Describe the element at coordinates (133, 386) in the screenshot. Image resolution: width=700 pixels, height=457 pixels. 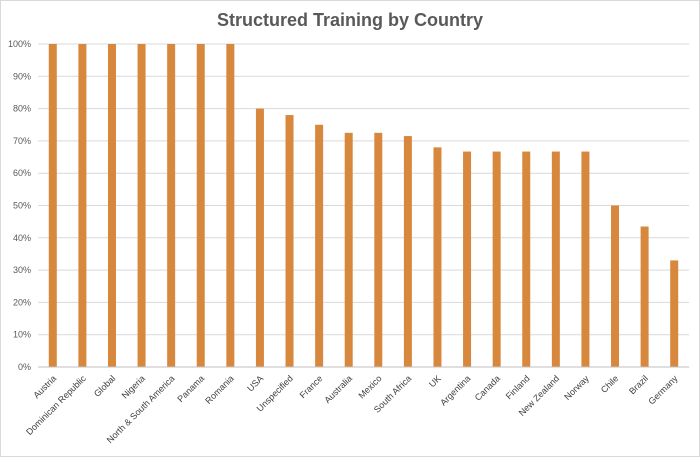
I see `x-category-label: Nigeria` at that location.